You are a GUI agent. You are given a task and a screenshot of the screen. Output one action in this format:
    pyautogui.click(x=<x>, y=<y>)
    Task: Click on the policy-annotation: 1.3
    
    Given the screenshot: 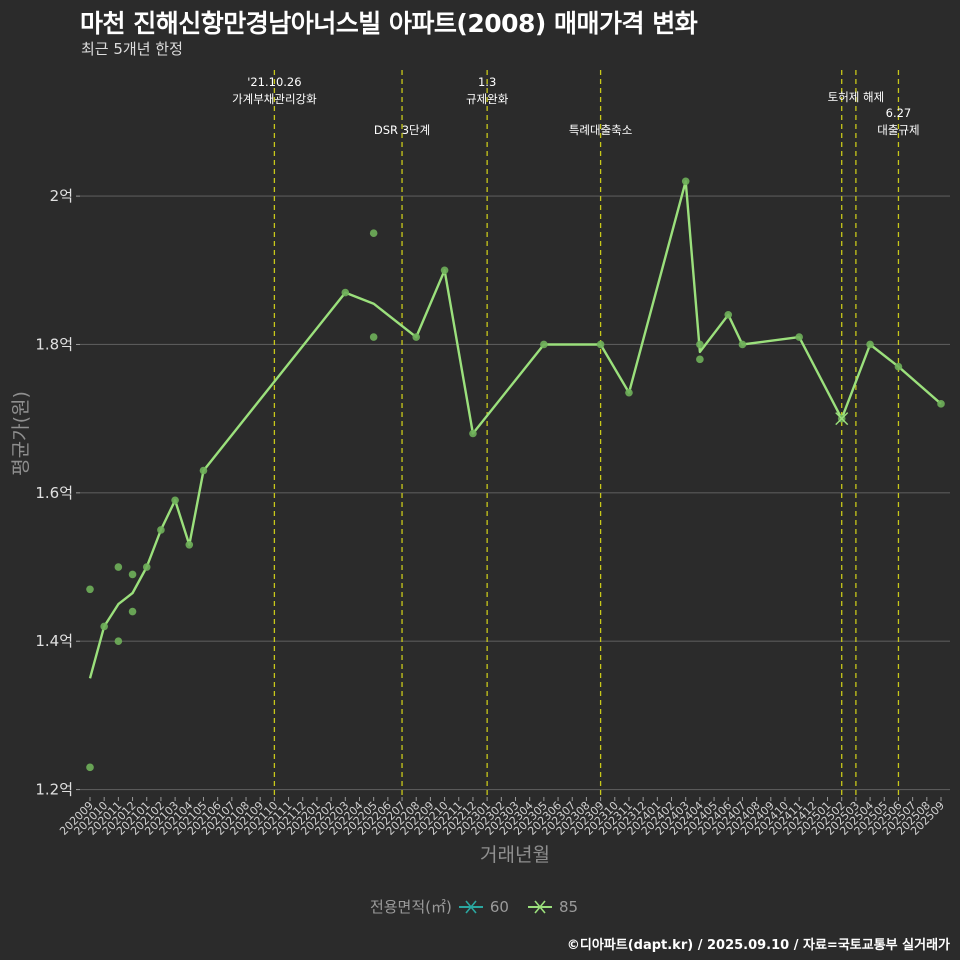 What is the action you would take?
    pyautogui.click(x=487, y=82)
    